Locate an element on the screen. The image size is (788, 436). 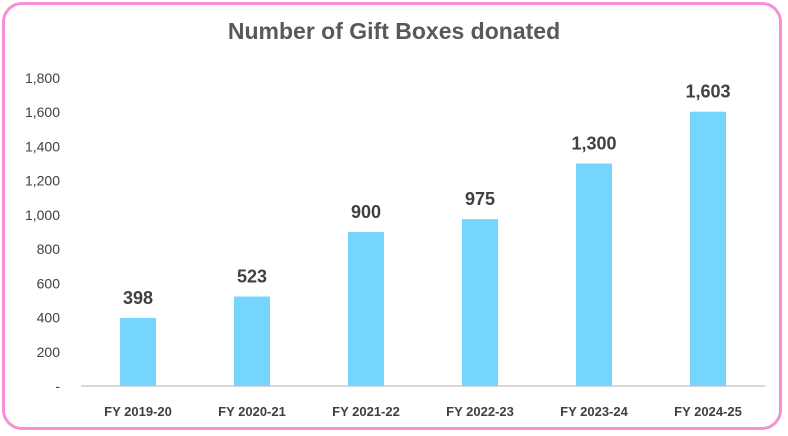
x-tick-label: FY 2019-20 is located at coordinates (138, 411).